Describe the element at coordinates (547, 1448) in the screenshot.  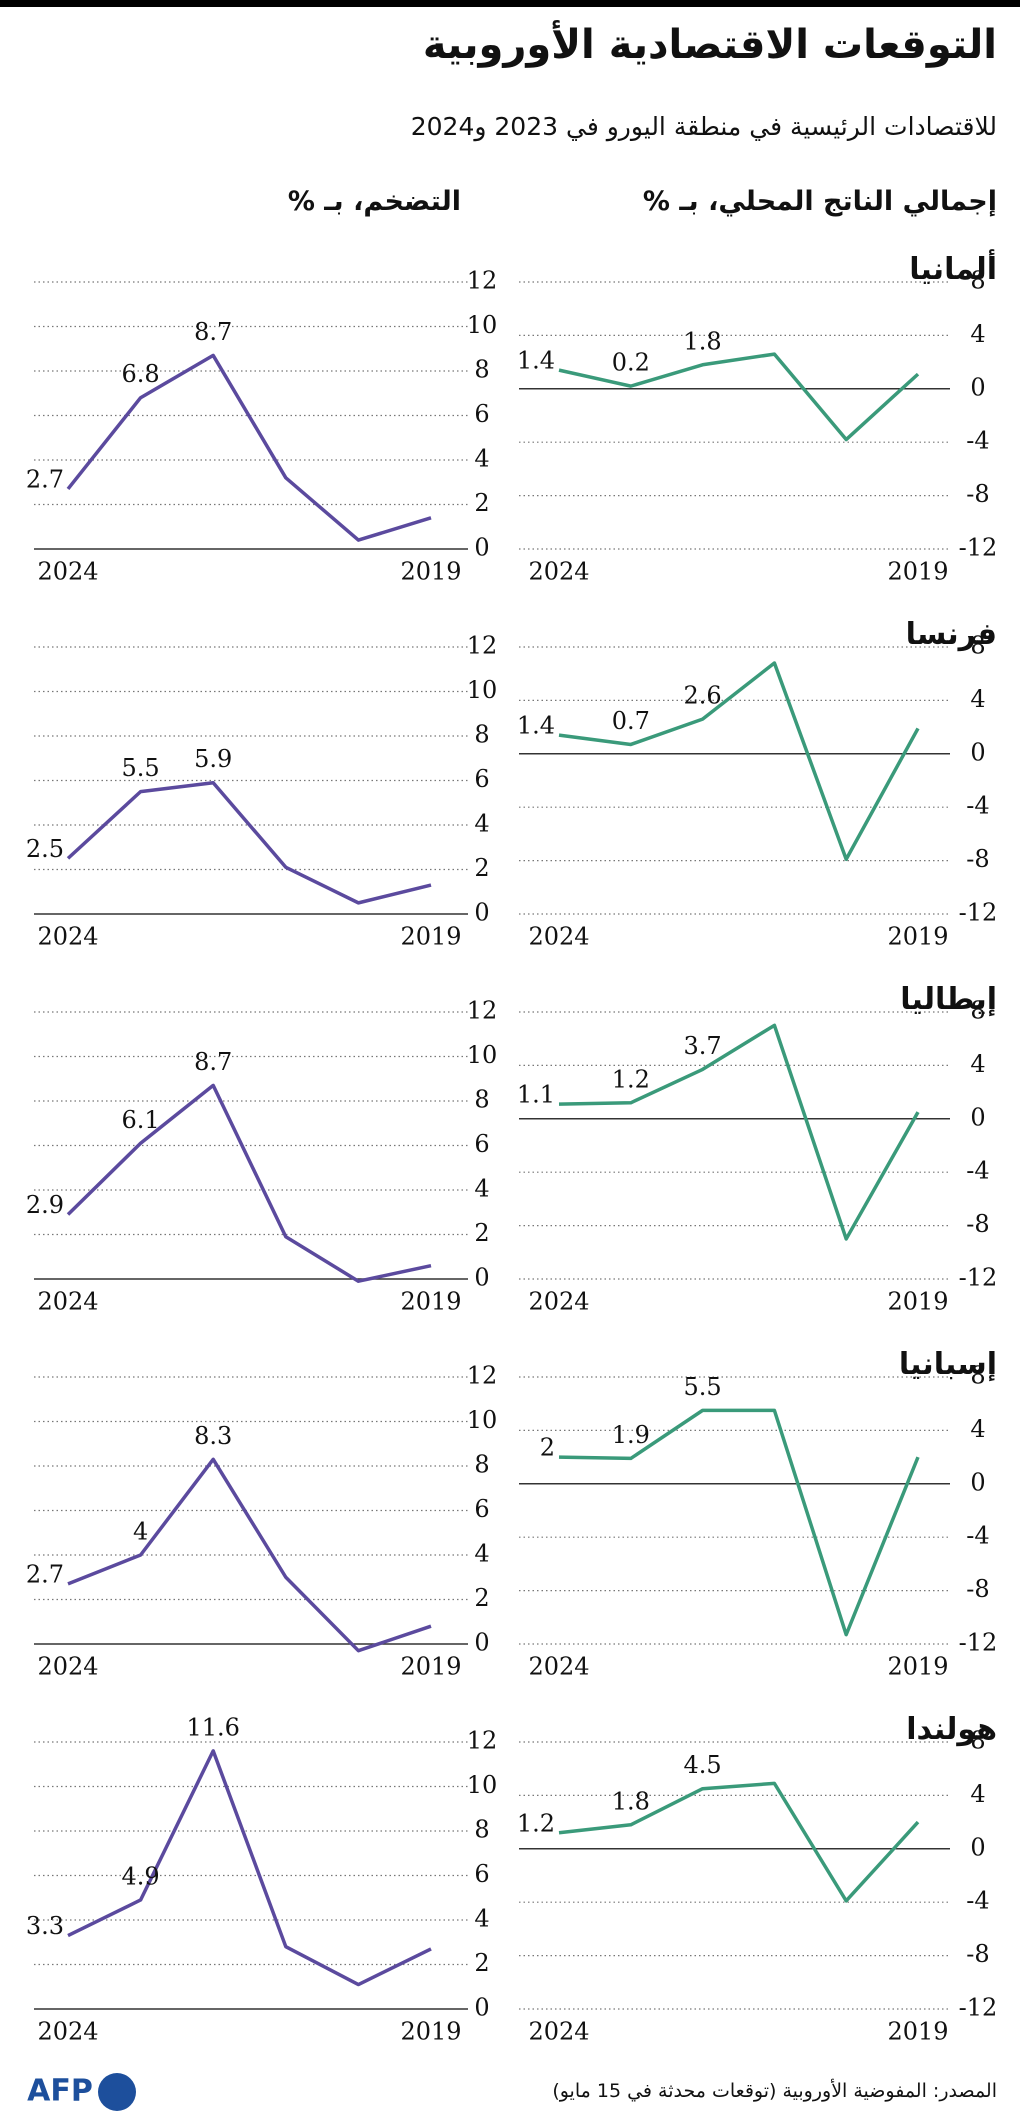
I see `data-label: 2` at that location.